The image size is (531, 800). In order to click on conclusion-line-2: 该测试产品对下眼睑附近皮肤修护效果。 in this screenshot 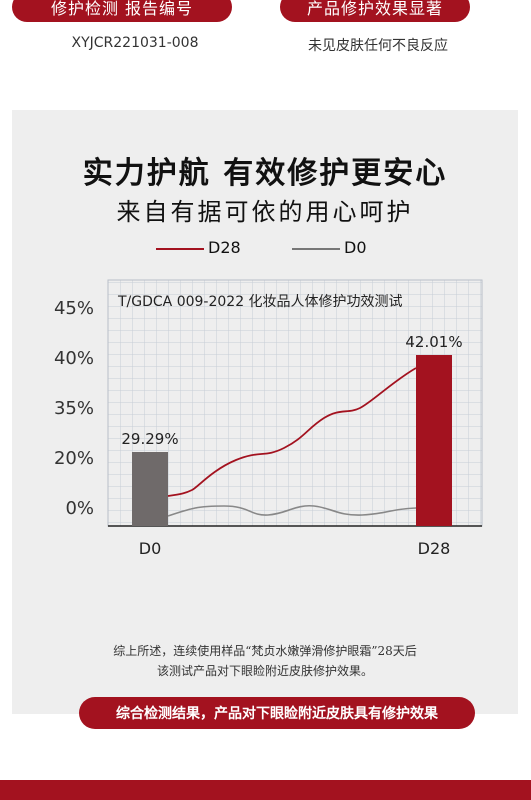, I will do `click(264, 671)`.